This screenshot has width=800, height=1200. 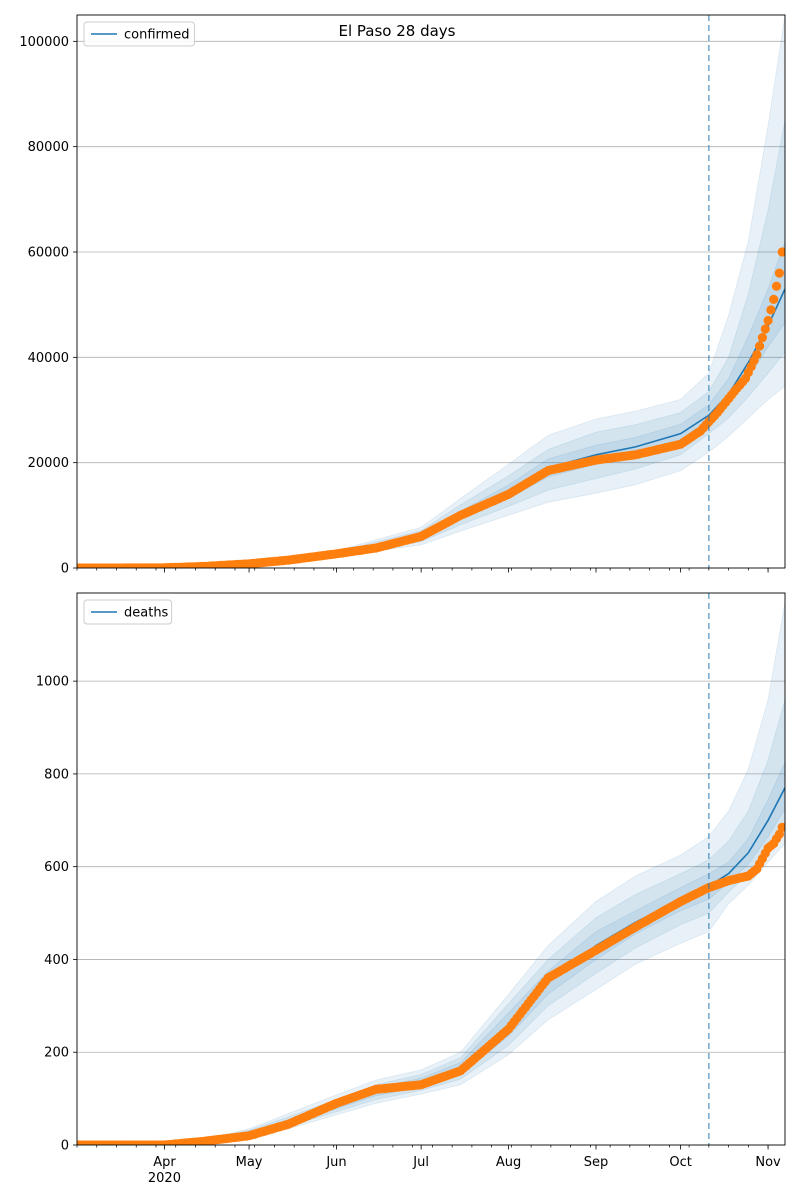 I want to click on x-tick-label: Jul, so click(x=420, y=1162).